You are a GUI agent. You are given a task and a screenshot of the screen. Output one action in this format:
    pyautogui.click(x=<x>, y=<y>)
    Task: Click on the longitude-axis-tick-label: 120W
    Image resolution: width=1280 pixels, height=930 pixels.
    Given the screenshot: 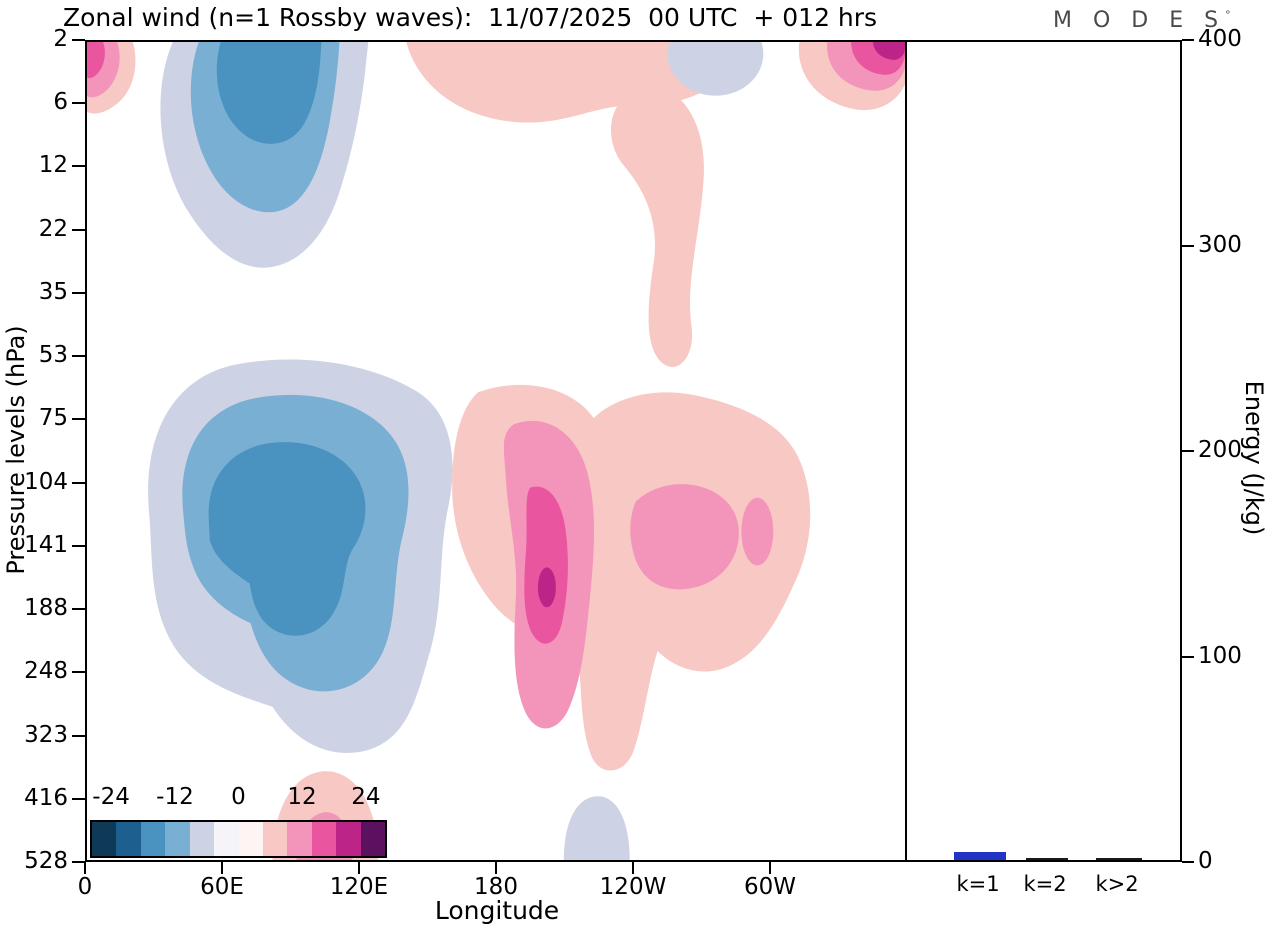 What is the action you would take?
    pyautogui.click(x=633, y=887)
    